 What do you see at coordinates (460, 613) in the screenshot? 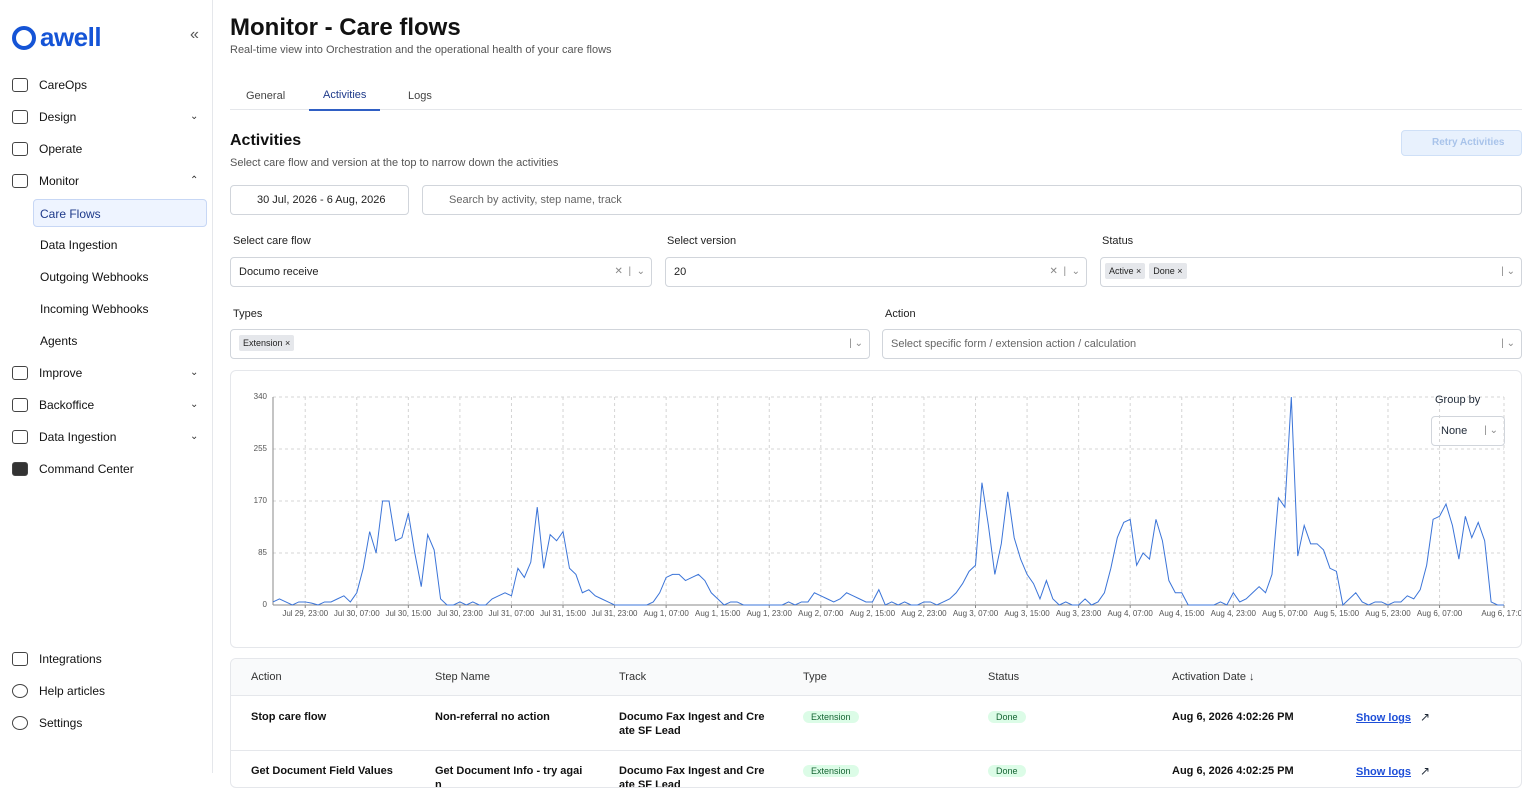
I see `x-tick-label: Jul 30, 23:00` at bounding box center [460, 613].